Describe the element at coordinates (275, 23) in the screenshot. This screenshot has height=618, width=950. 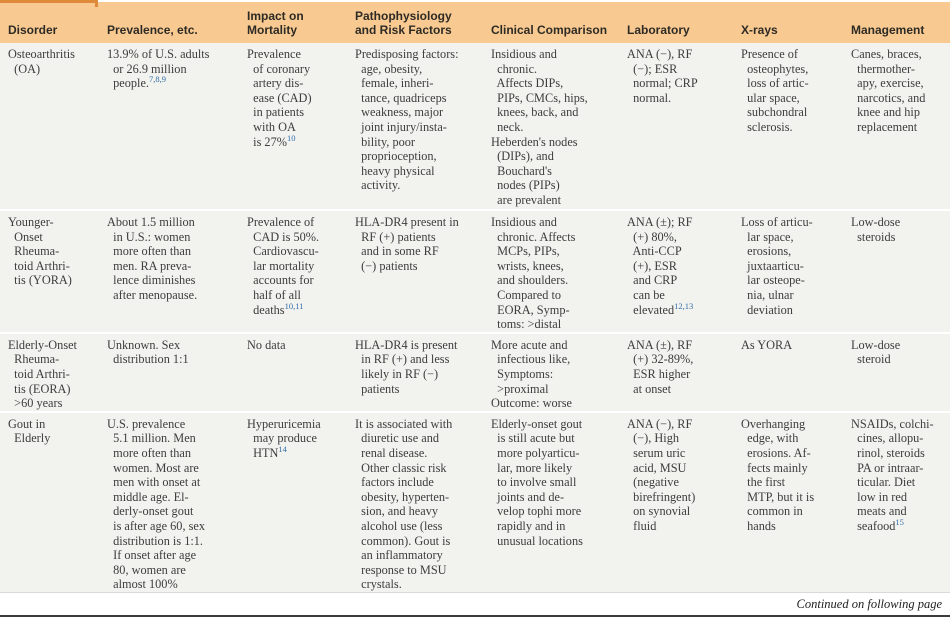
I see `header-impact-on-mortality: Impact on Mortality` at that location.